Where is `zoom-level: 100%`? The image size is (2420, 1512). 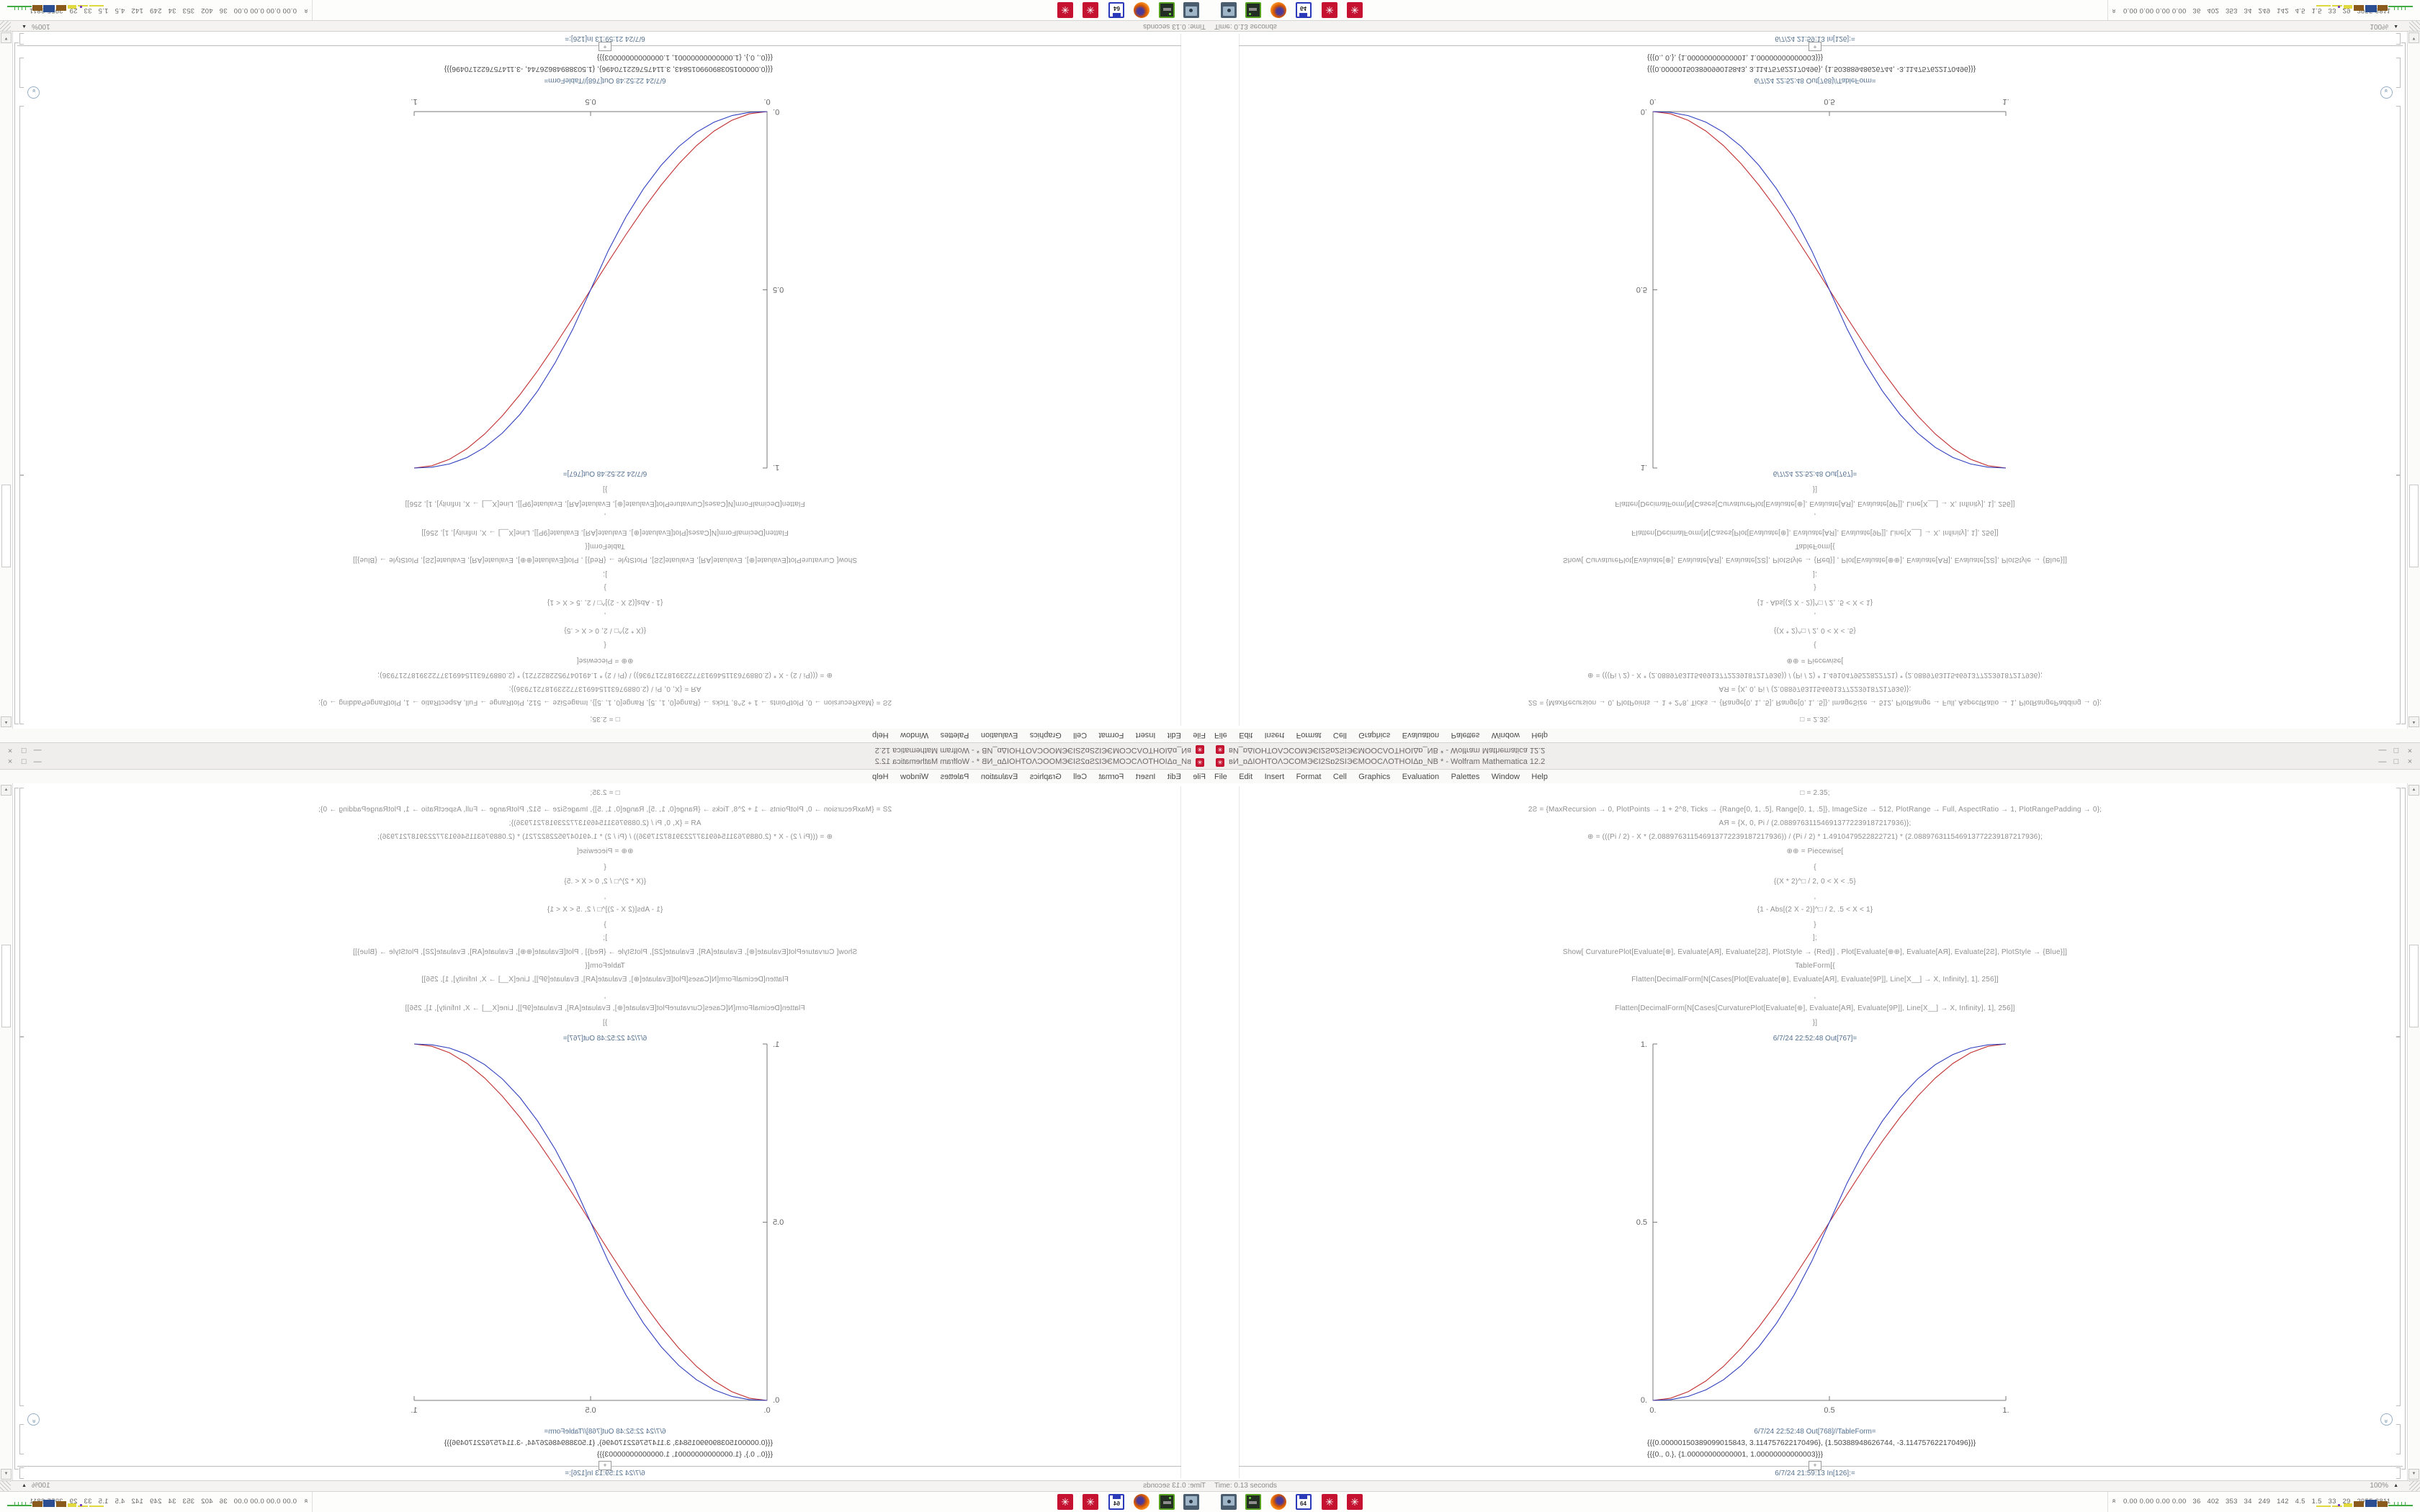 zoom-level: 100% is located at coordinates (2379, 26).